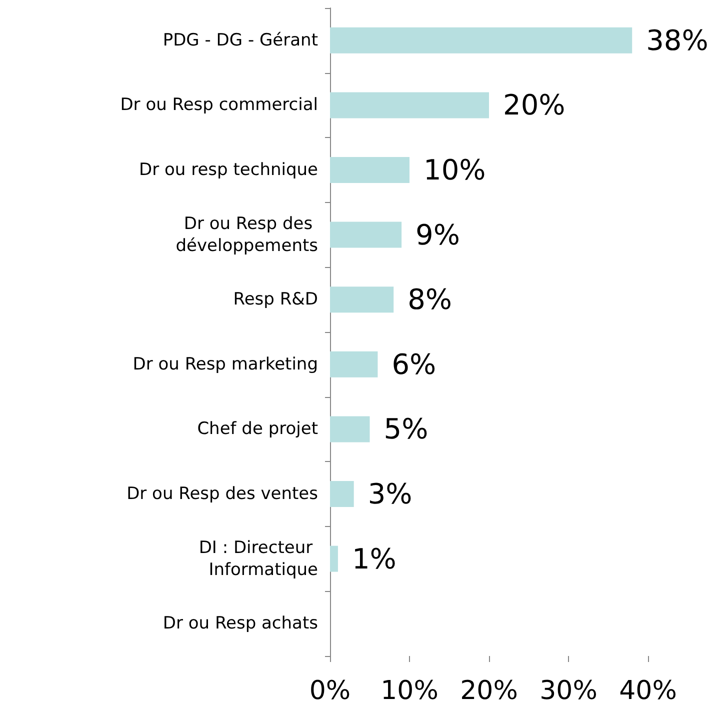 This screenshot has width=728, height=722. Describe the element at coordinates (330, 691) in the screenshot. I see `x-tick-label: 0%` at that location.